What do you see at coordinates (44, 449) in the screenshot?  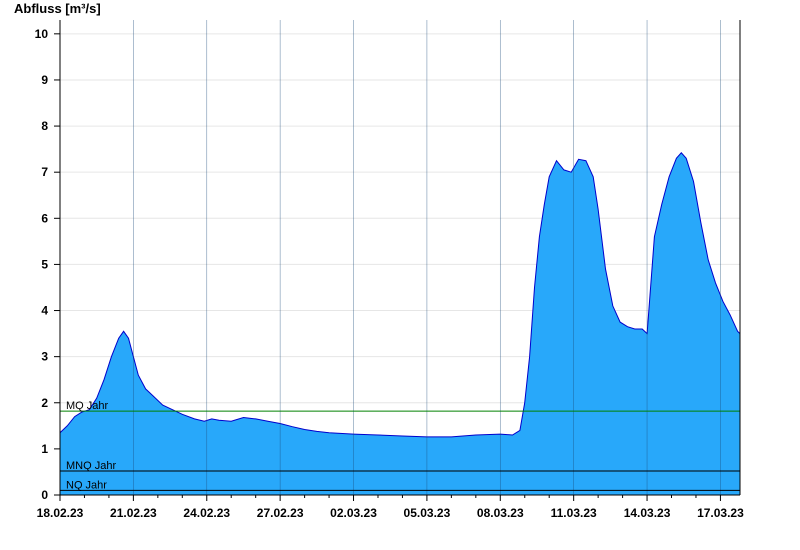 I see `y-tick-label: 1` at bounding box center [44, 449].